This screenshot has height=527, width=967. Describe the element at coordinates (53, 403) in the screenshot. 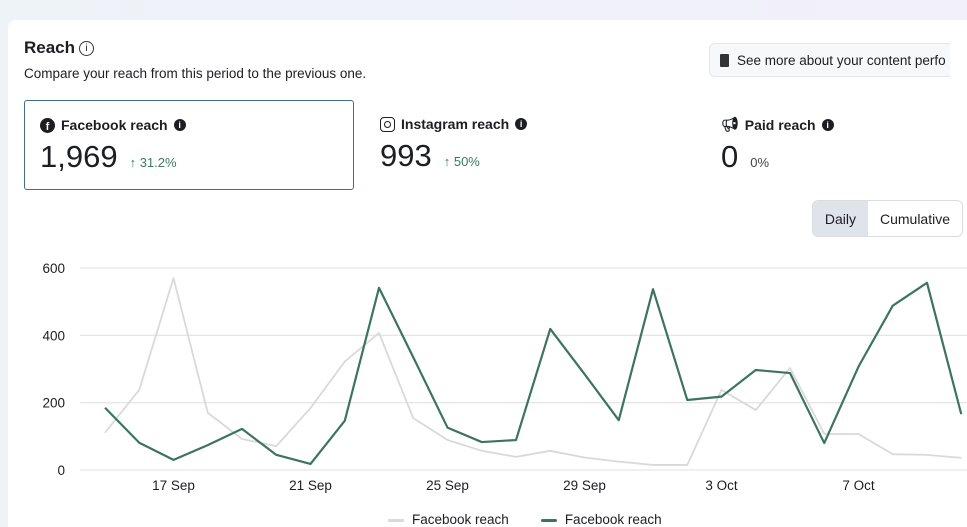

I see `y-tick-label: 200` at that location.